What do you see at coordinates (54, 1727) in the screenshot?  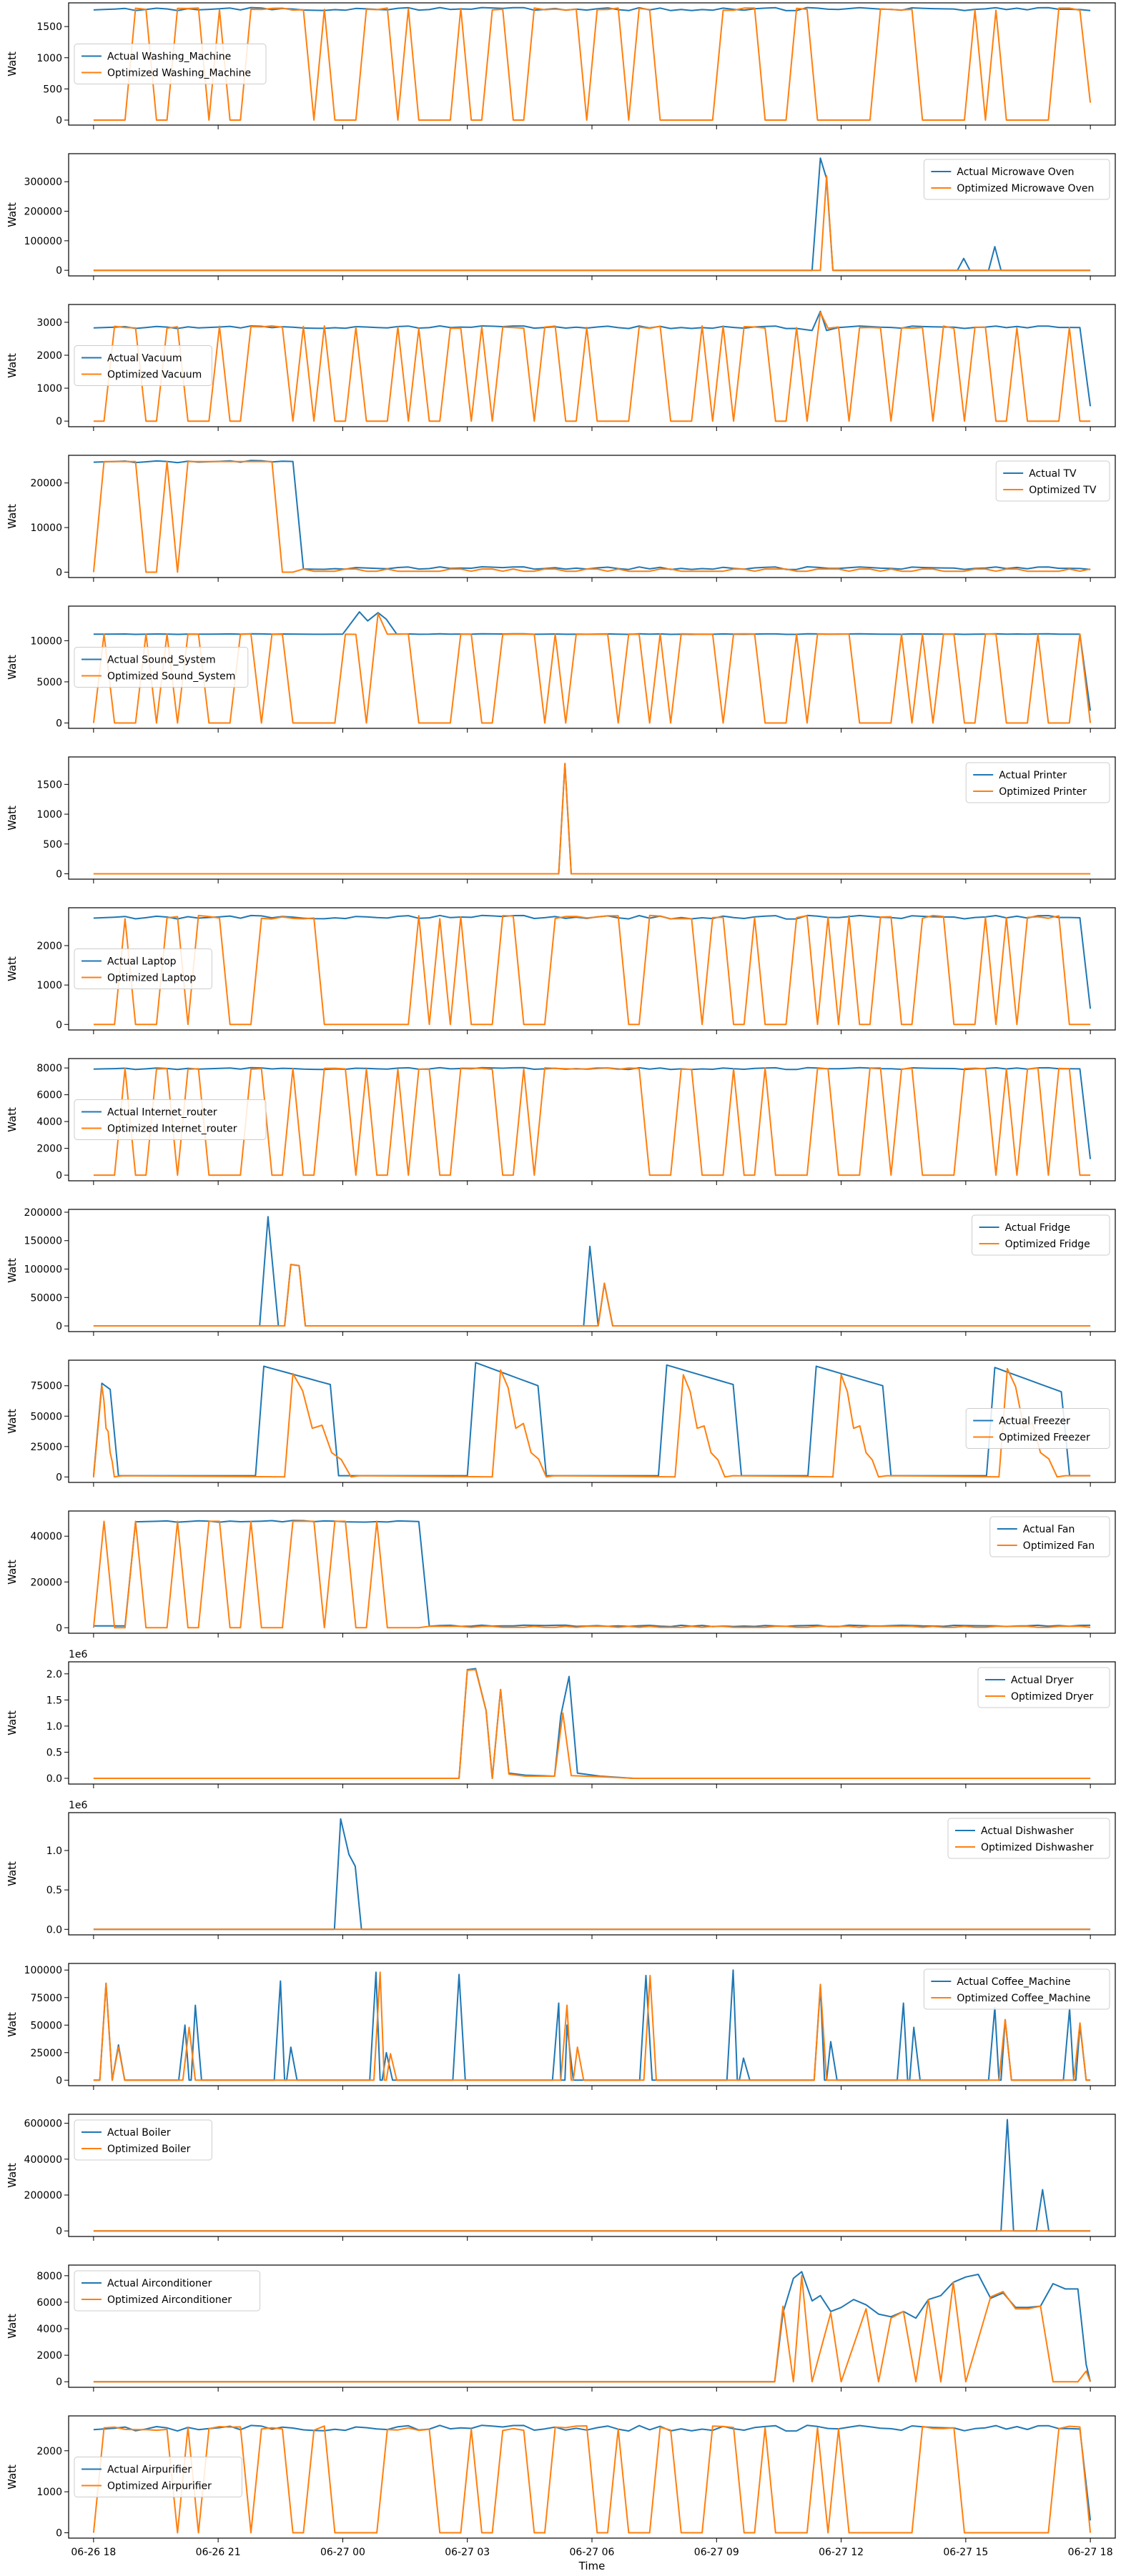 I see `y-tick-label: 1.0` at bounding box center [54, 1727].